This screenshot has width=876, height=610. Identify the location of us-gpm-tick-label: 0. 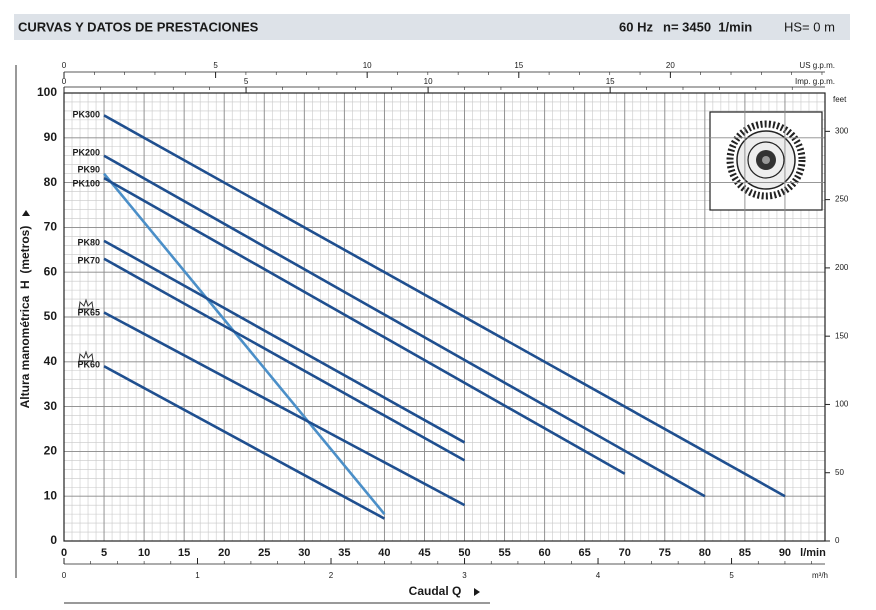
(64, 65).